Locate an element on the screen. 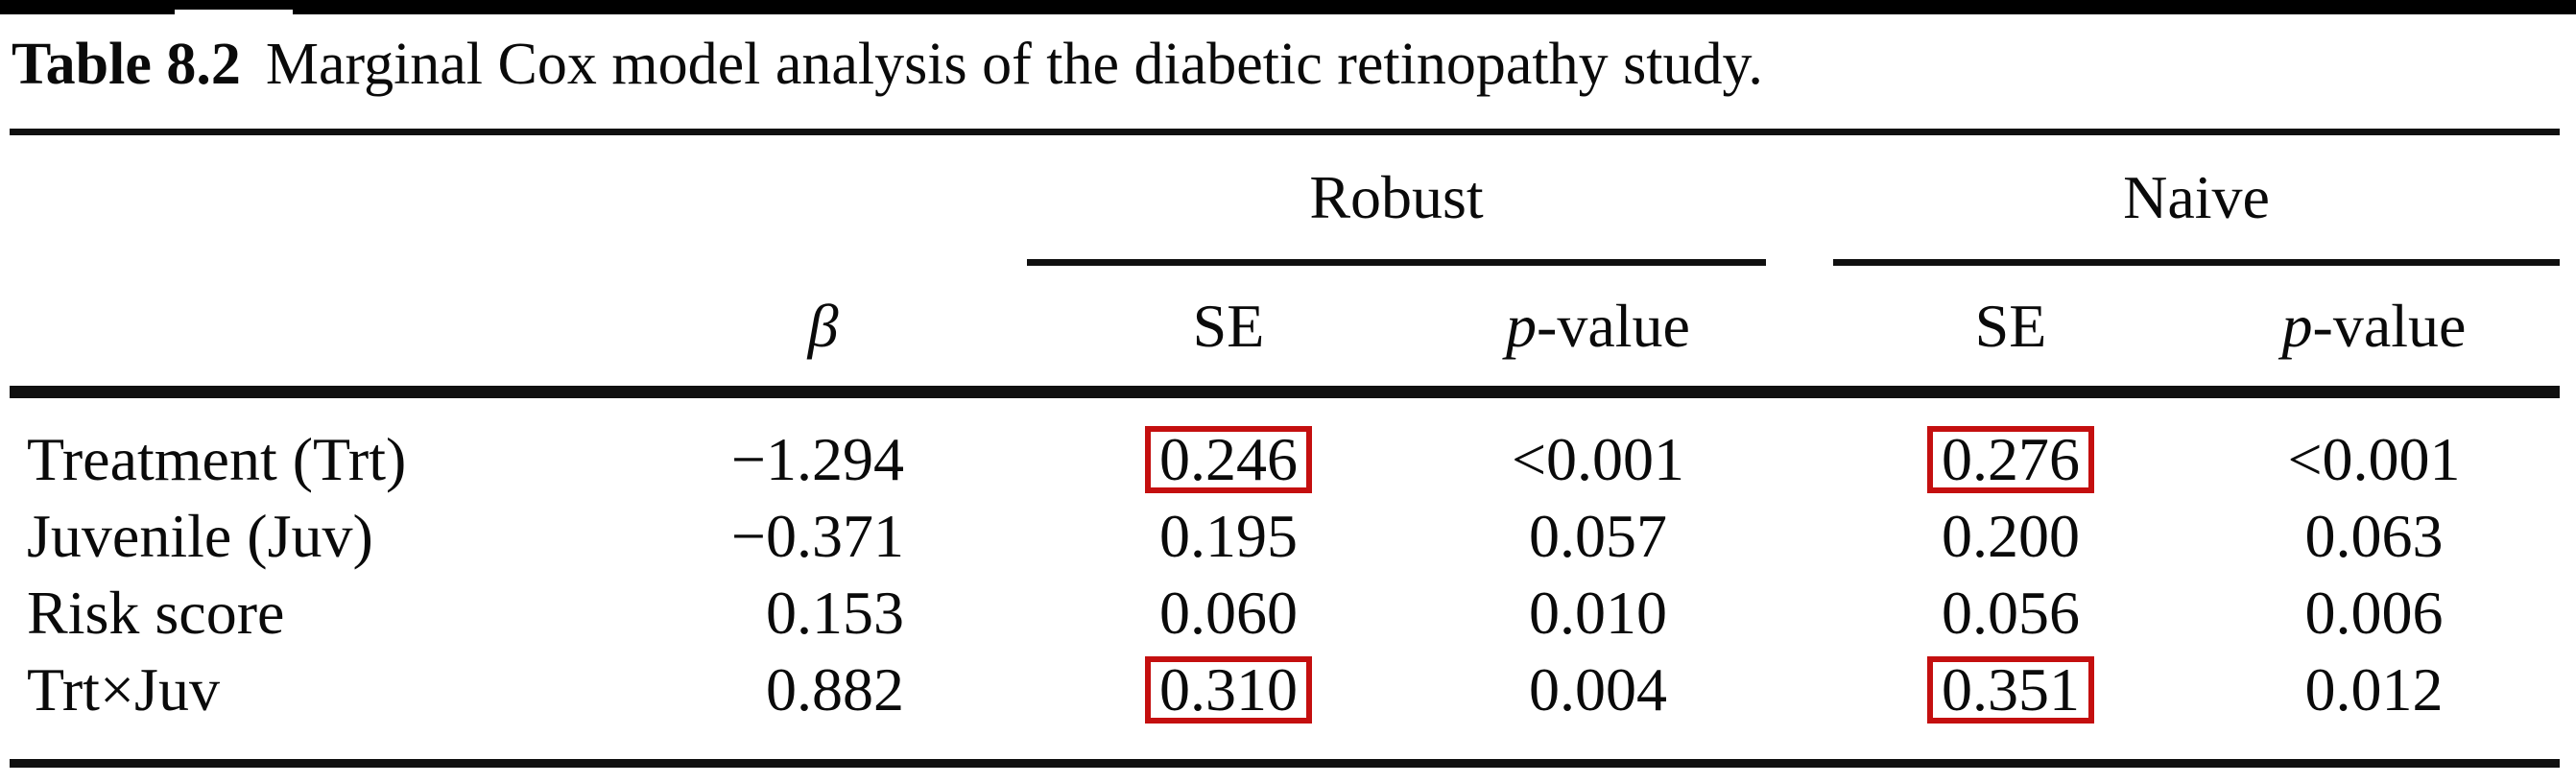 The height and width of the screenshot is (783, 2576). robust-se-value: 0.246 is located at coordinates (1228, 448).